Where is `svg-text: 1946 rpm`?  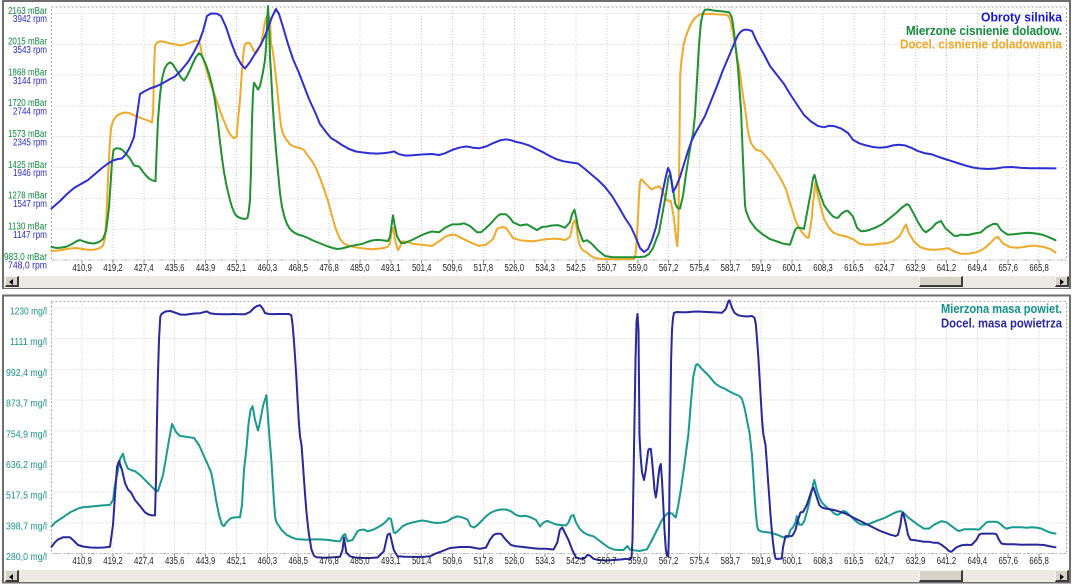
svg-text: 1946 rpm is located at coordinates (30, 173).